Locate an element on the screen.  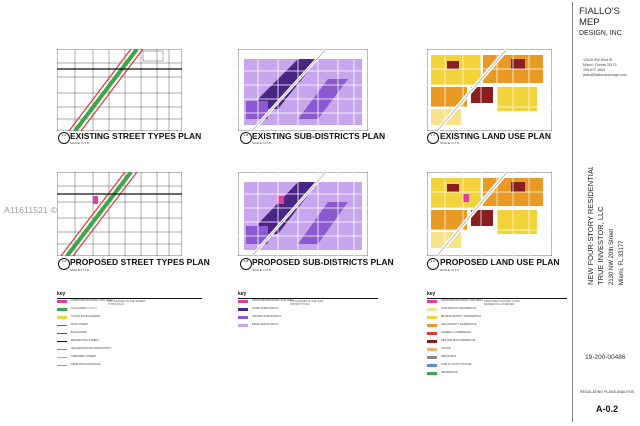
panel-title-proposed-land-use: PROPOSED LAND USE PLAN is located at coordinates (500, 262).